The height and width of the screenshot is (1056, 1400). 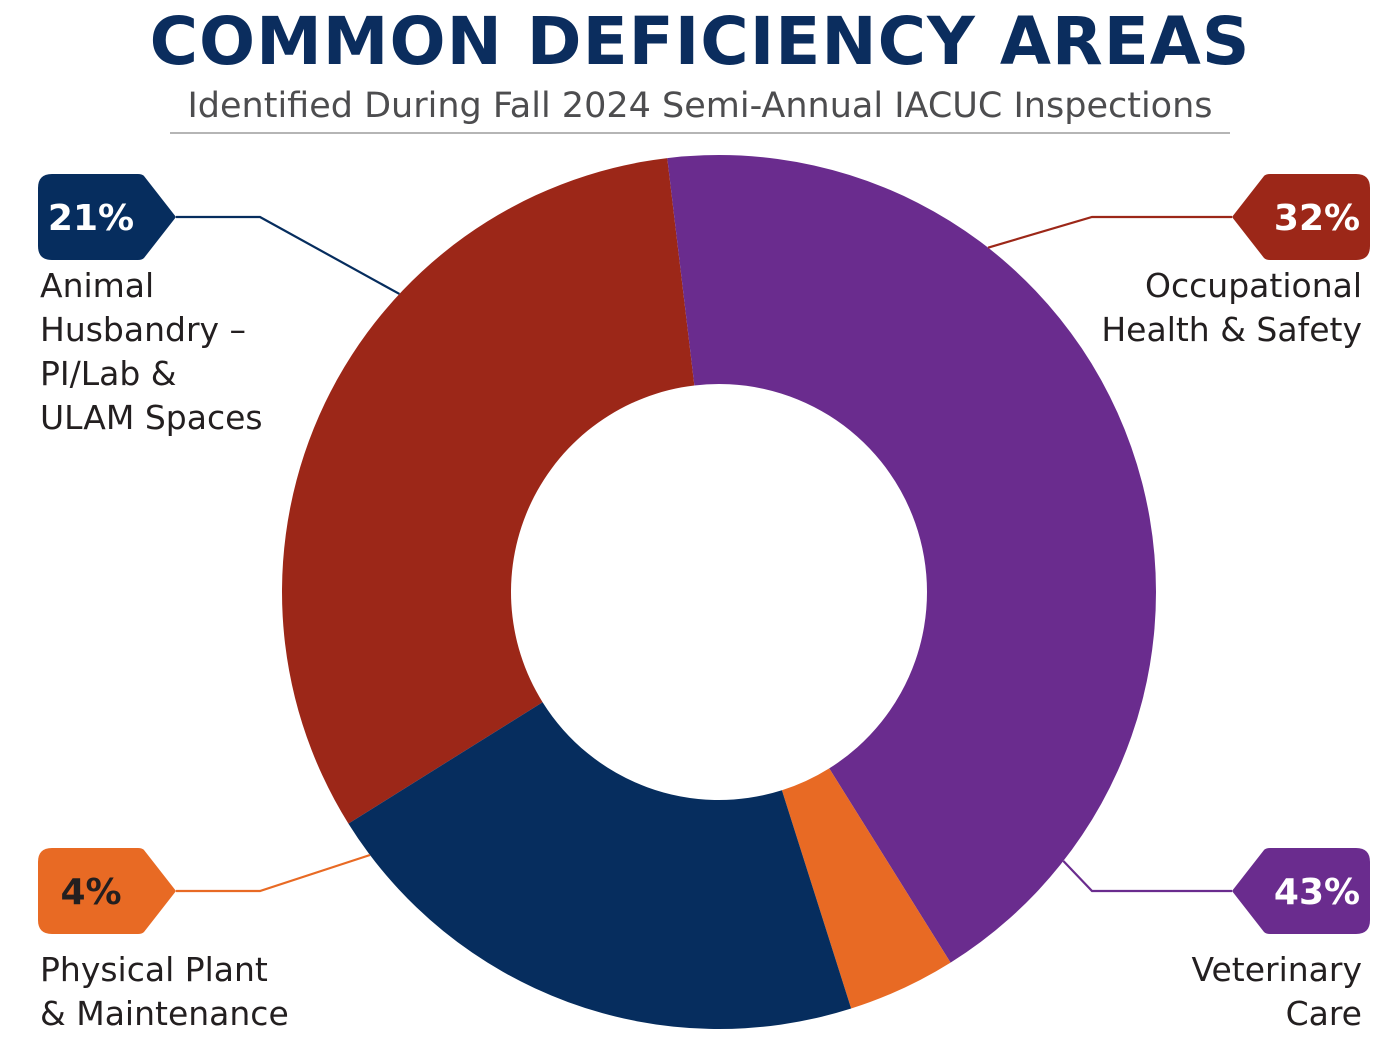 I want to click on label-physical-plant-maintenance: Physical Plant & Maintenance, so click(x=164, y=991).